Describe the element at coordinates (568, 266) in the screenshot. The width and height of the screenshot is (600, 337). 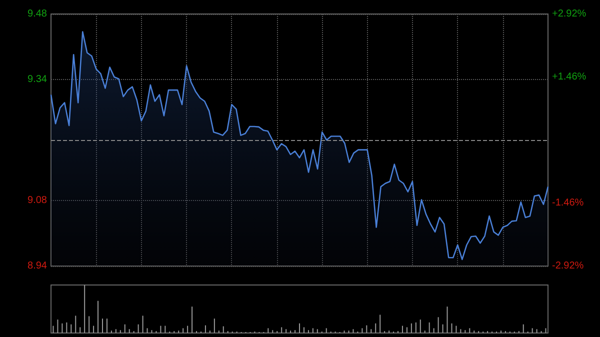
I see `y2-tick-label: -2.92%` at that location.